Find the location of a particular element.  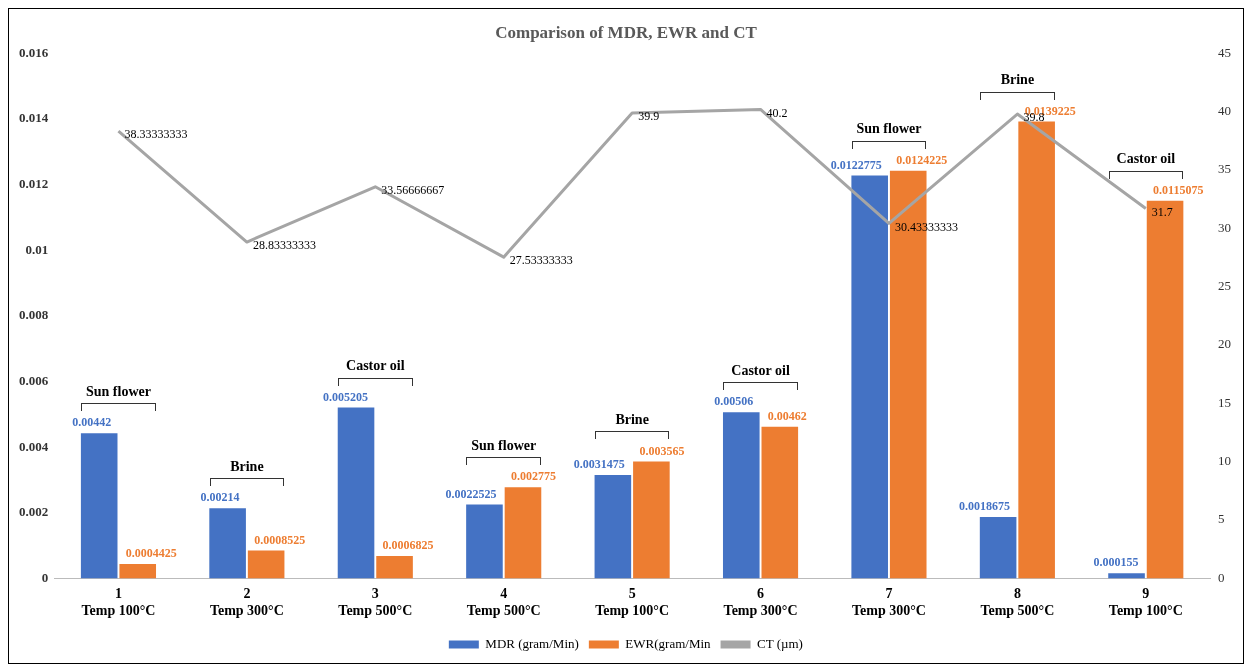

y2-tick-label: 40 is located at coordinates (1224, 111).